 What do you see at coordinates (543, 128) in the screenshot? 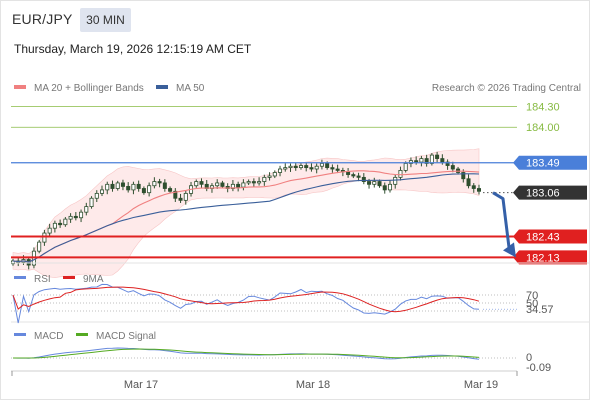
I see `level-label-resistance: 184.00` at bounding box center [543, 128].